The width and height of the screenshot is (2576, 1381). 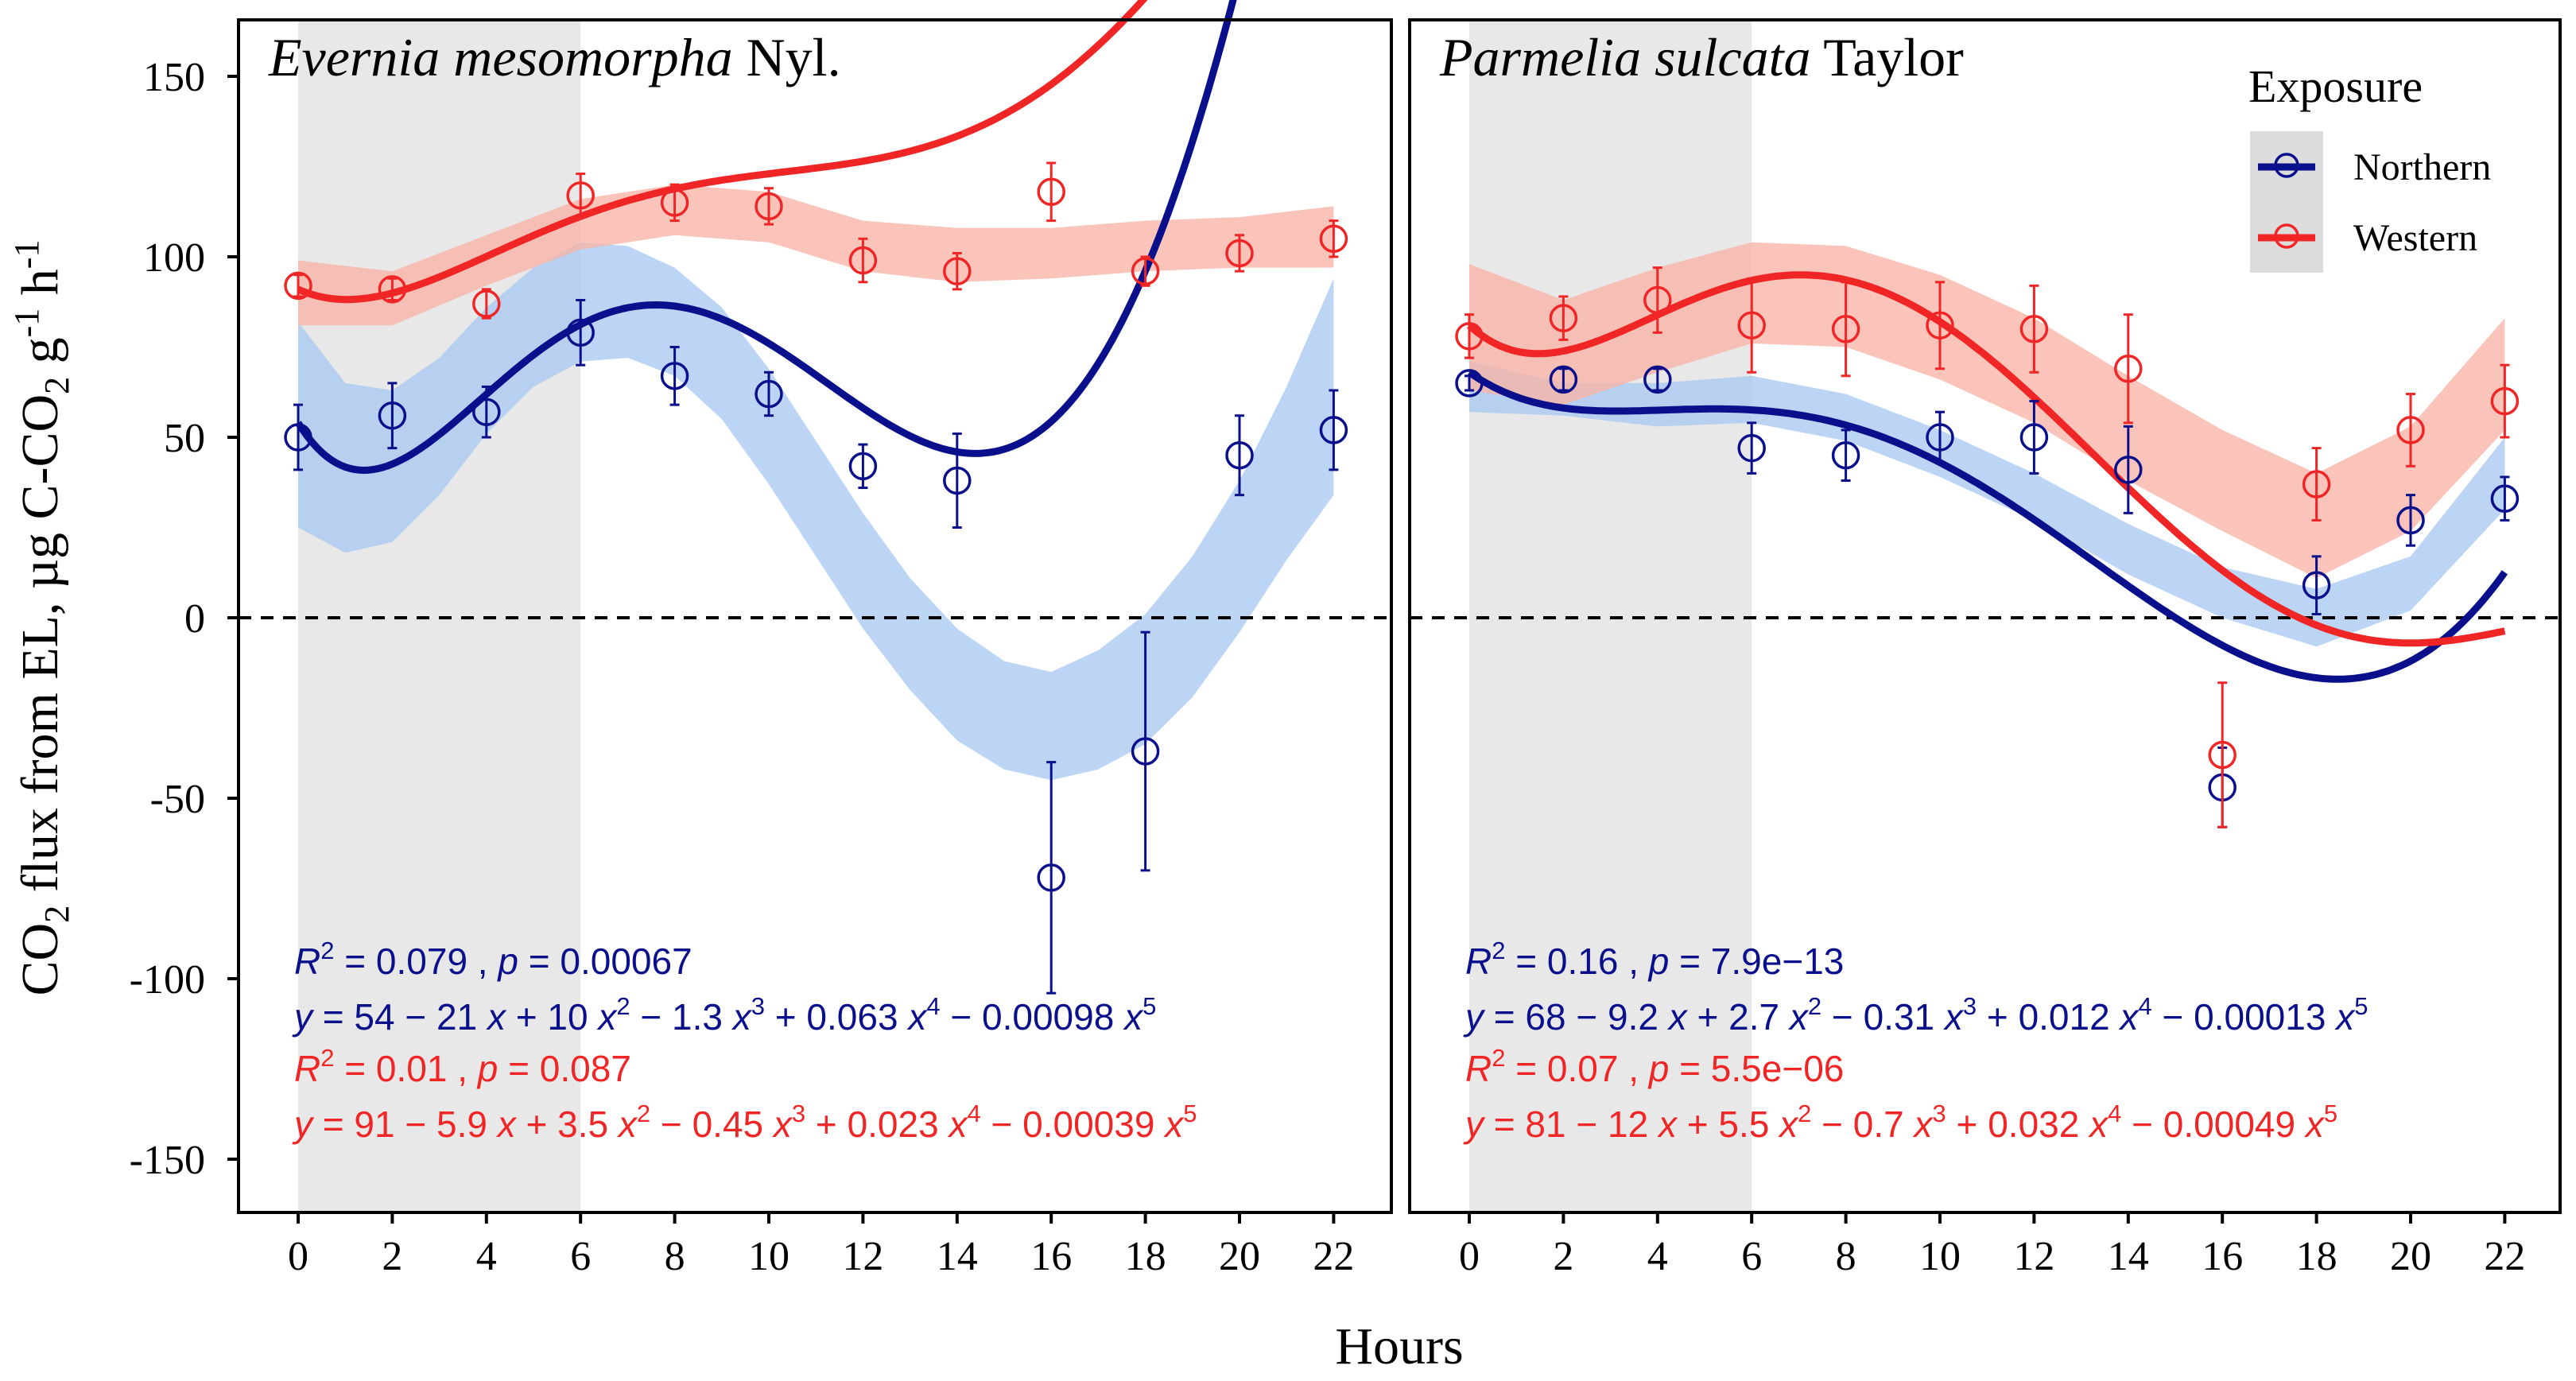 I want to click on legend-label-northern: Northern, so click(x=2422, y=167).